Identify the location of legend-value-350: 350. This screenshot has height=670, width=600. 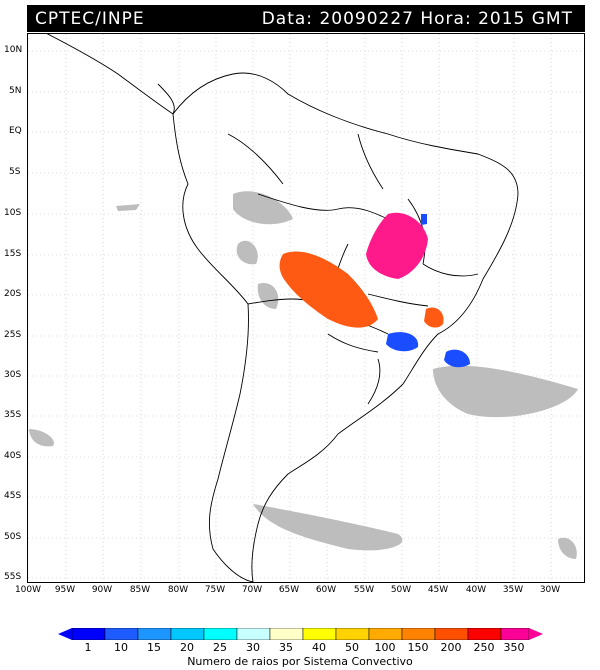
(514, 647).